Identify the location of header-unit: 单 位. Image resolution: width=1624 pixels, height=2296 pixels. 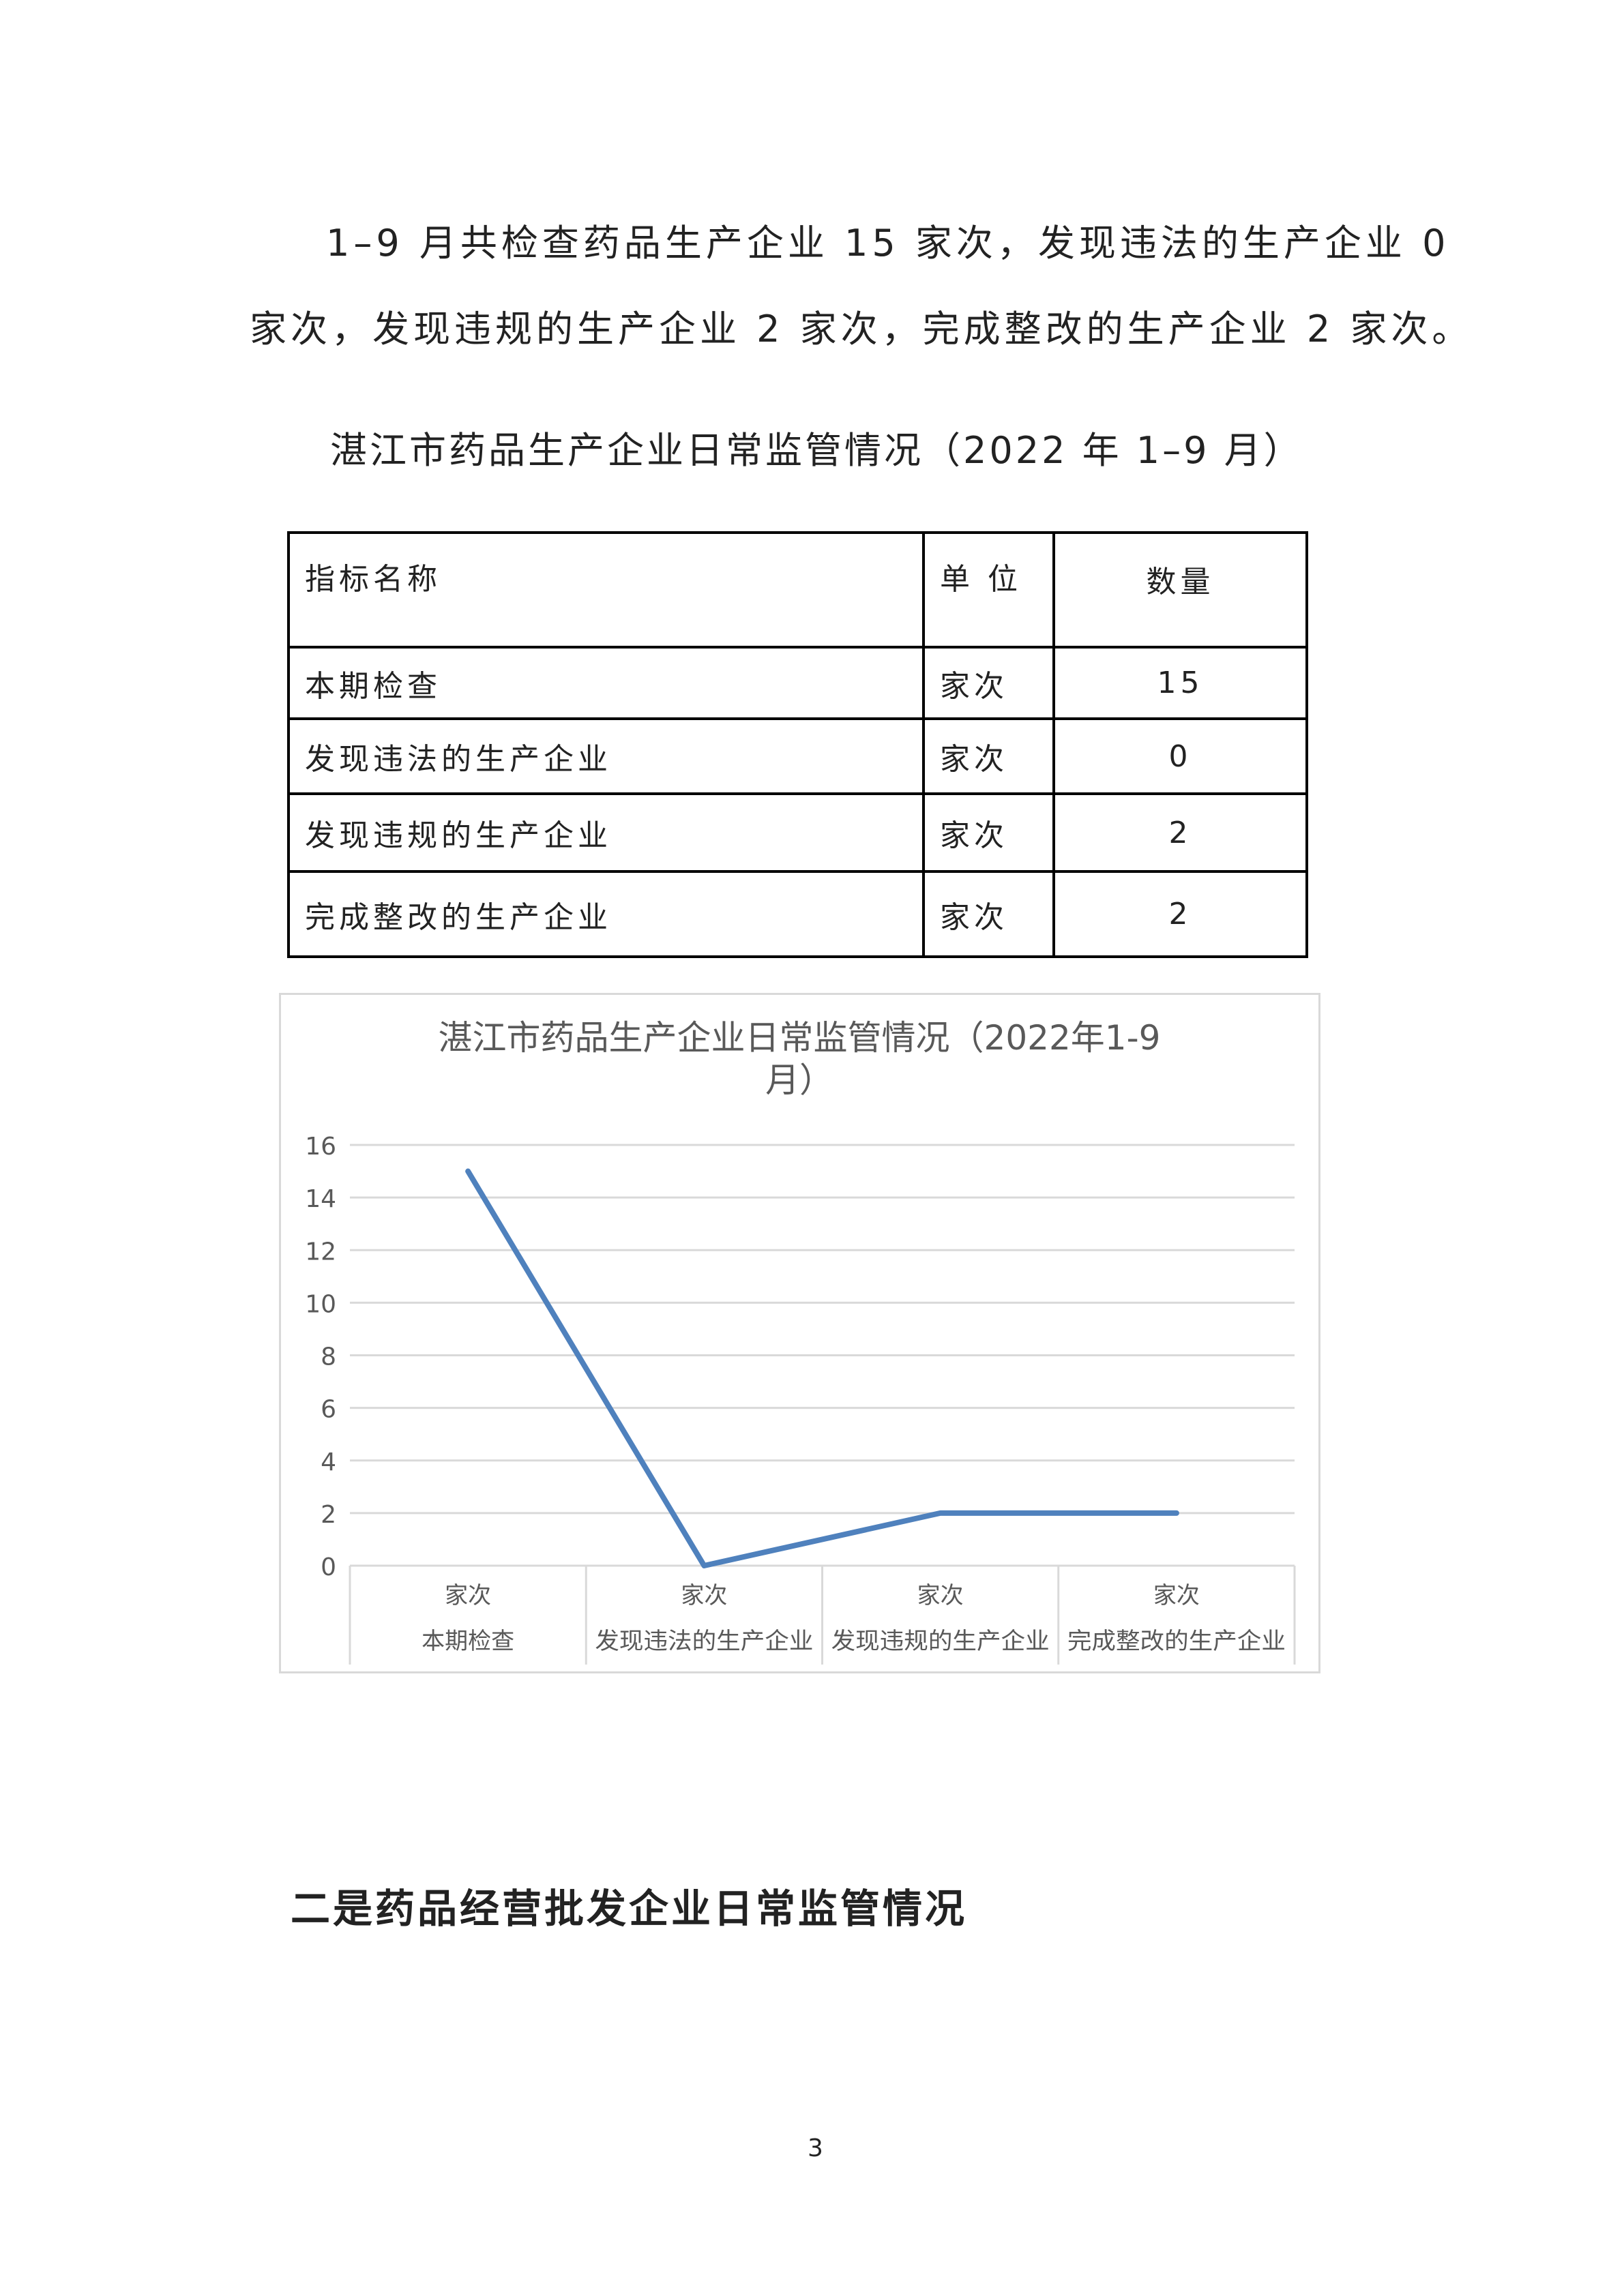
(988, 590).